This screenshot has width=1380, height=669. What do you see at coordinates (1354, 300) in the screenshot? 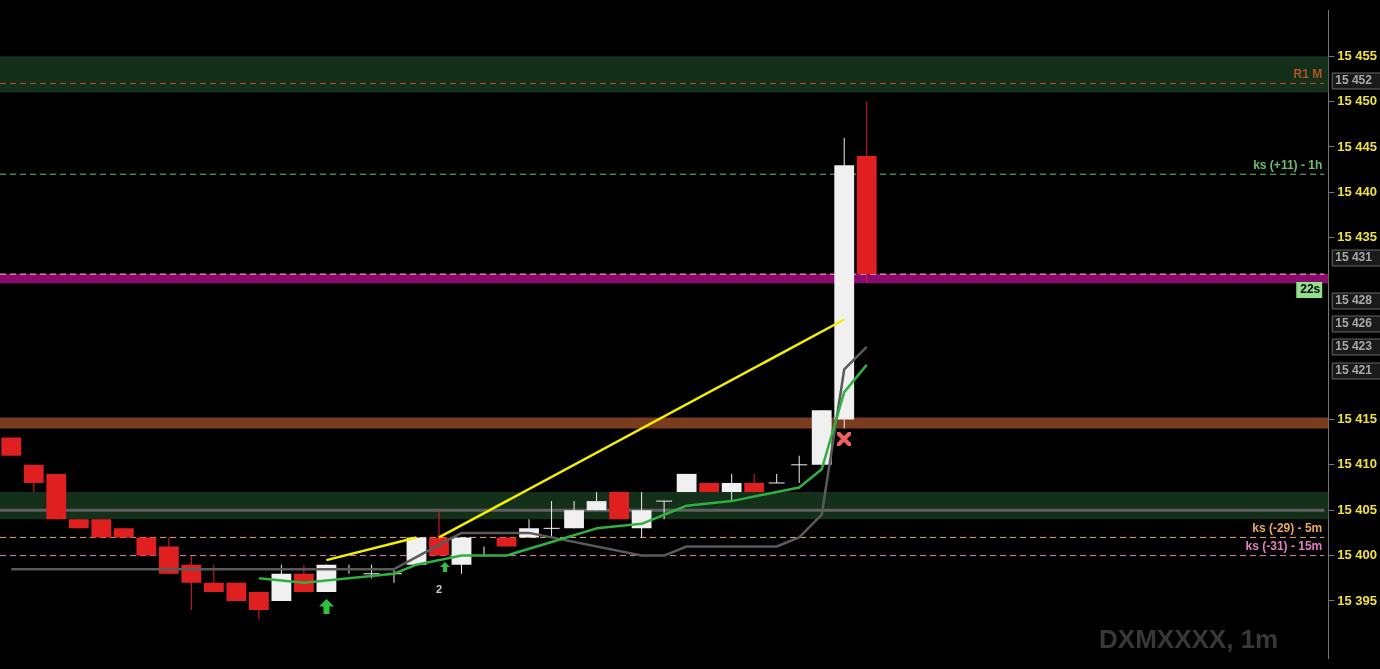
I see `text: 15 428` at bounding box center [1354, 300].